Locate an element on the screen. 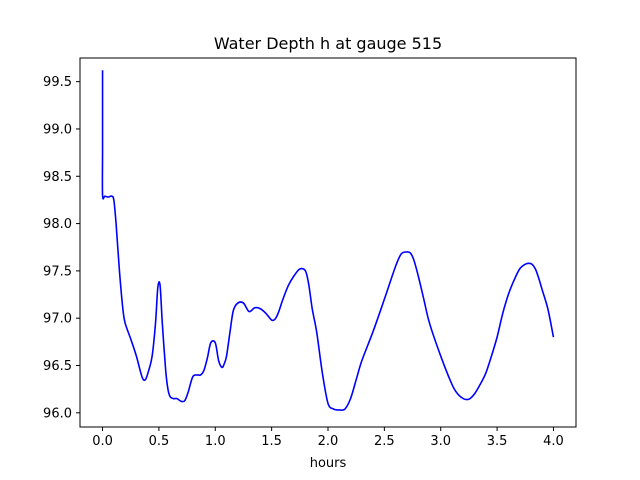 The width and height of the screenshot is (640, 480). x-tick-label: 2.5 is located at coordinates (384, 441).